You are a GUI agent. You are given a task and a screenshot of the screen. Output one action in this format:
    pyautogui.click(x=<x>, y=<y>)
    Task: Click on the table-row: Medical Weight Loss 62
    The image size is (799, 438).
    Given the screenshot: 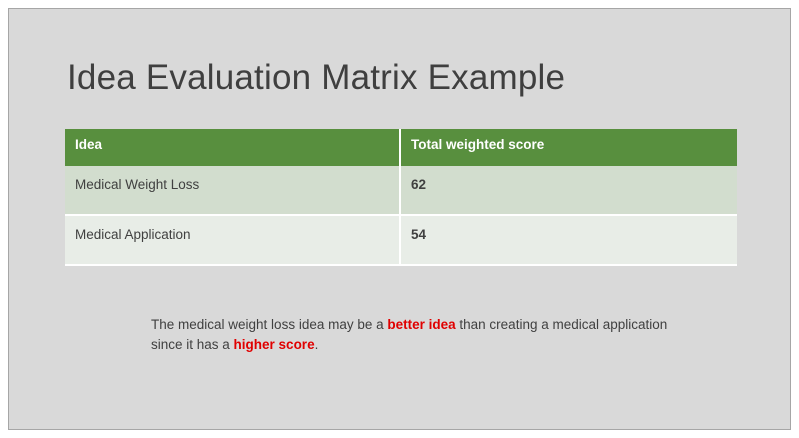 What is the action you would take?
    pyautogui.click(x=401, y=191)
    